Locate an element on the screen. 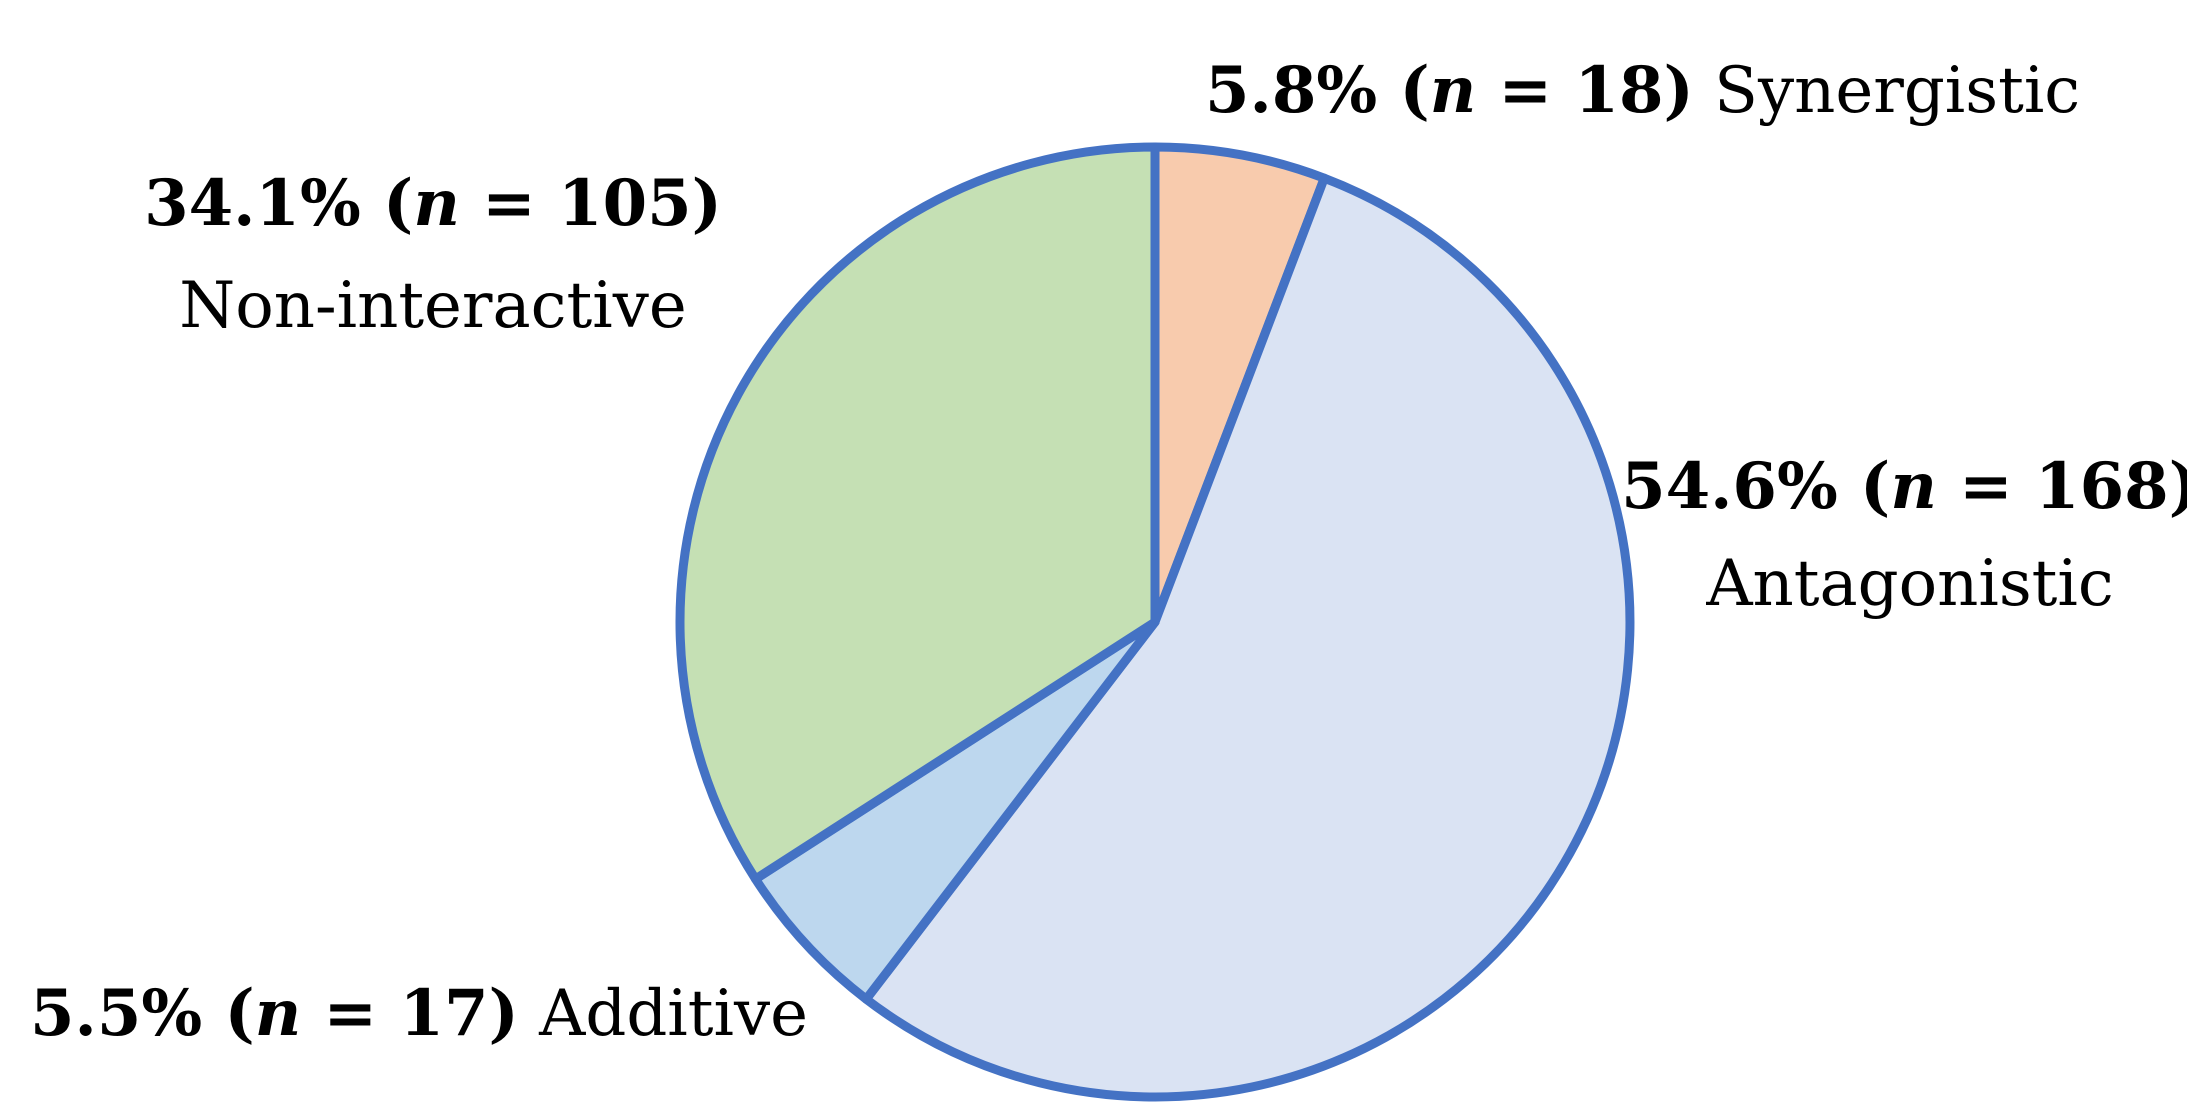 Image resolution: width=2187 pixels, height=1118 pixels. pie-slice-non-interactive is located at coordinates (917, 513).